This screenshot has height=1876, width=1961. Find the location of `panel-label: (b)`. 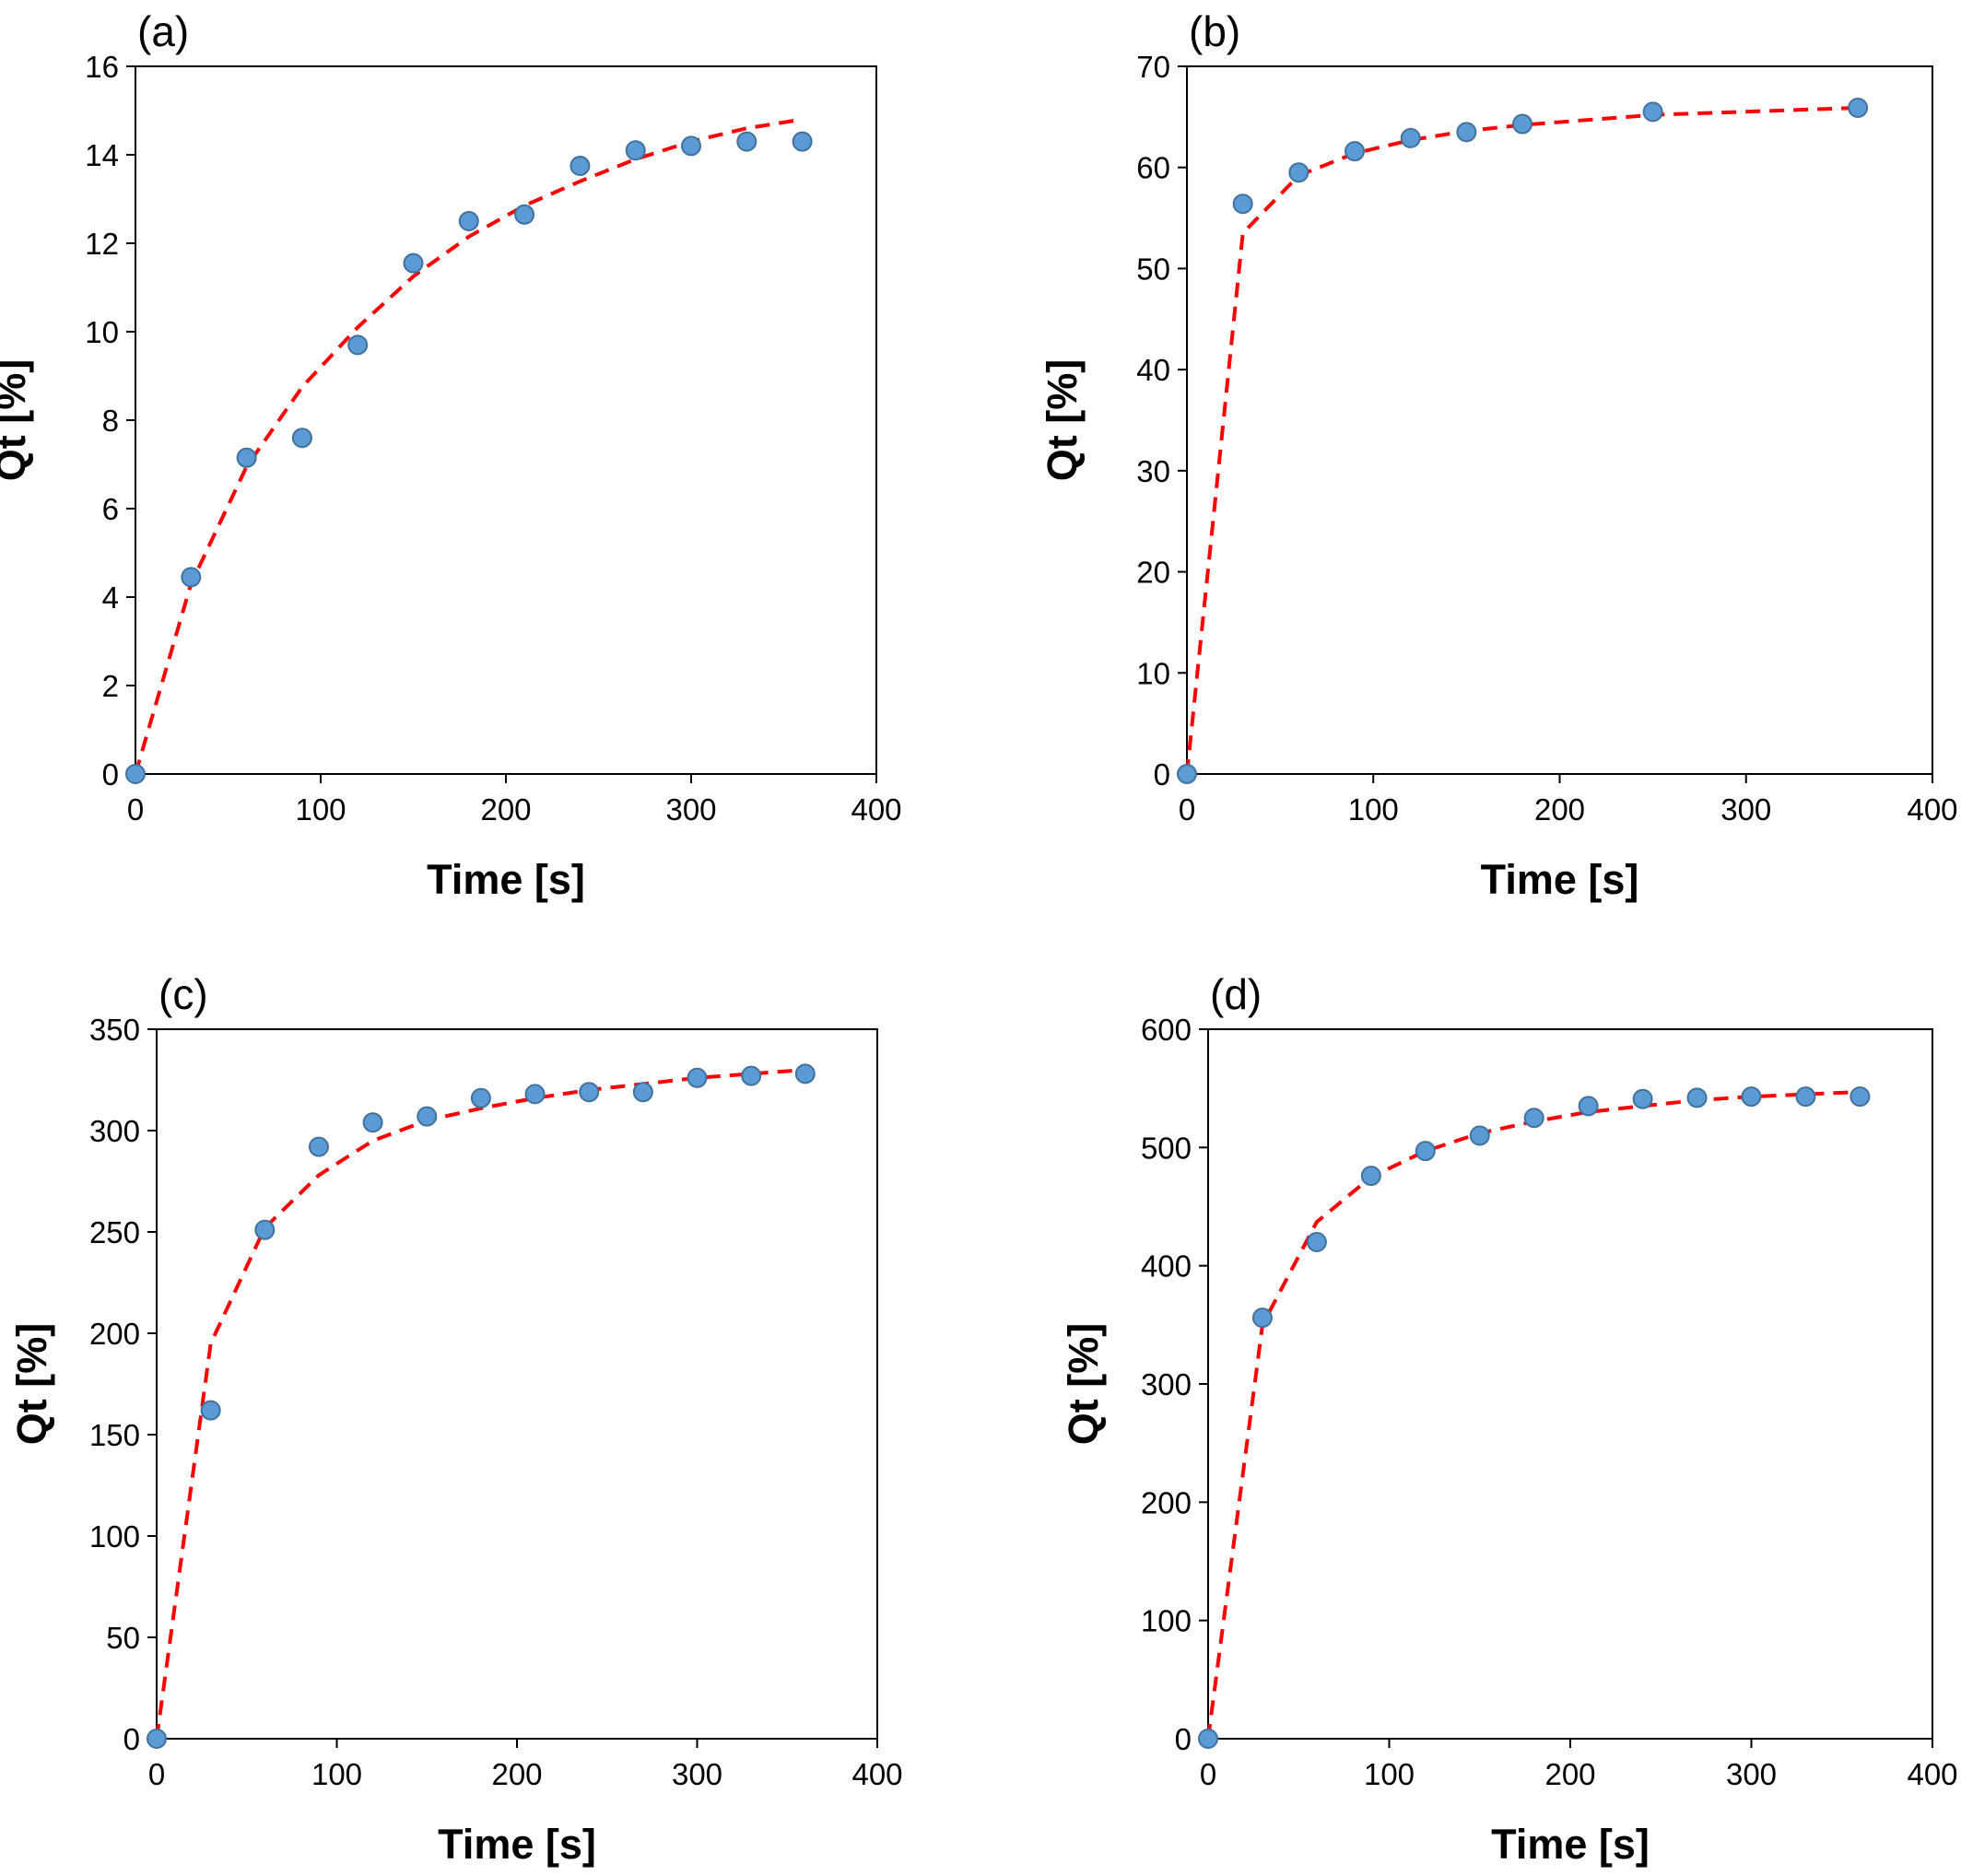

panel-label: (b) is located at coordinates (1215, 31).